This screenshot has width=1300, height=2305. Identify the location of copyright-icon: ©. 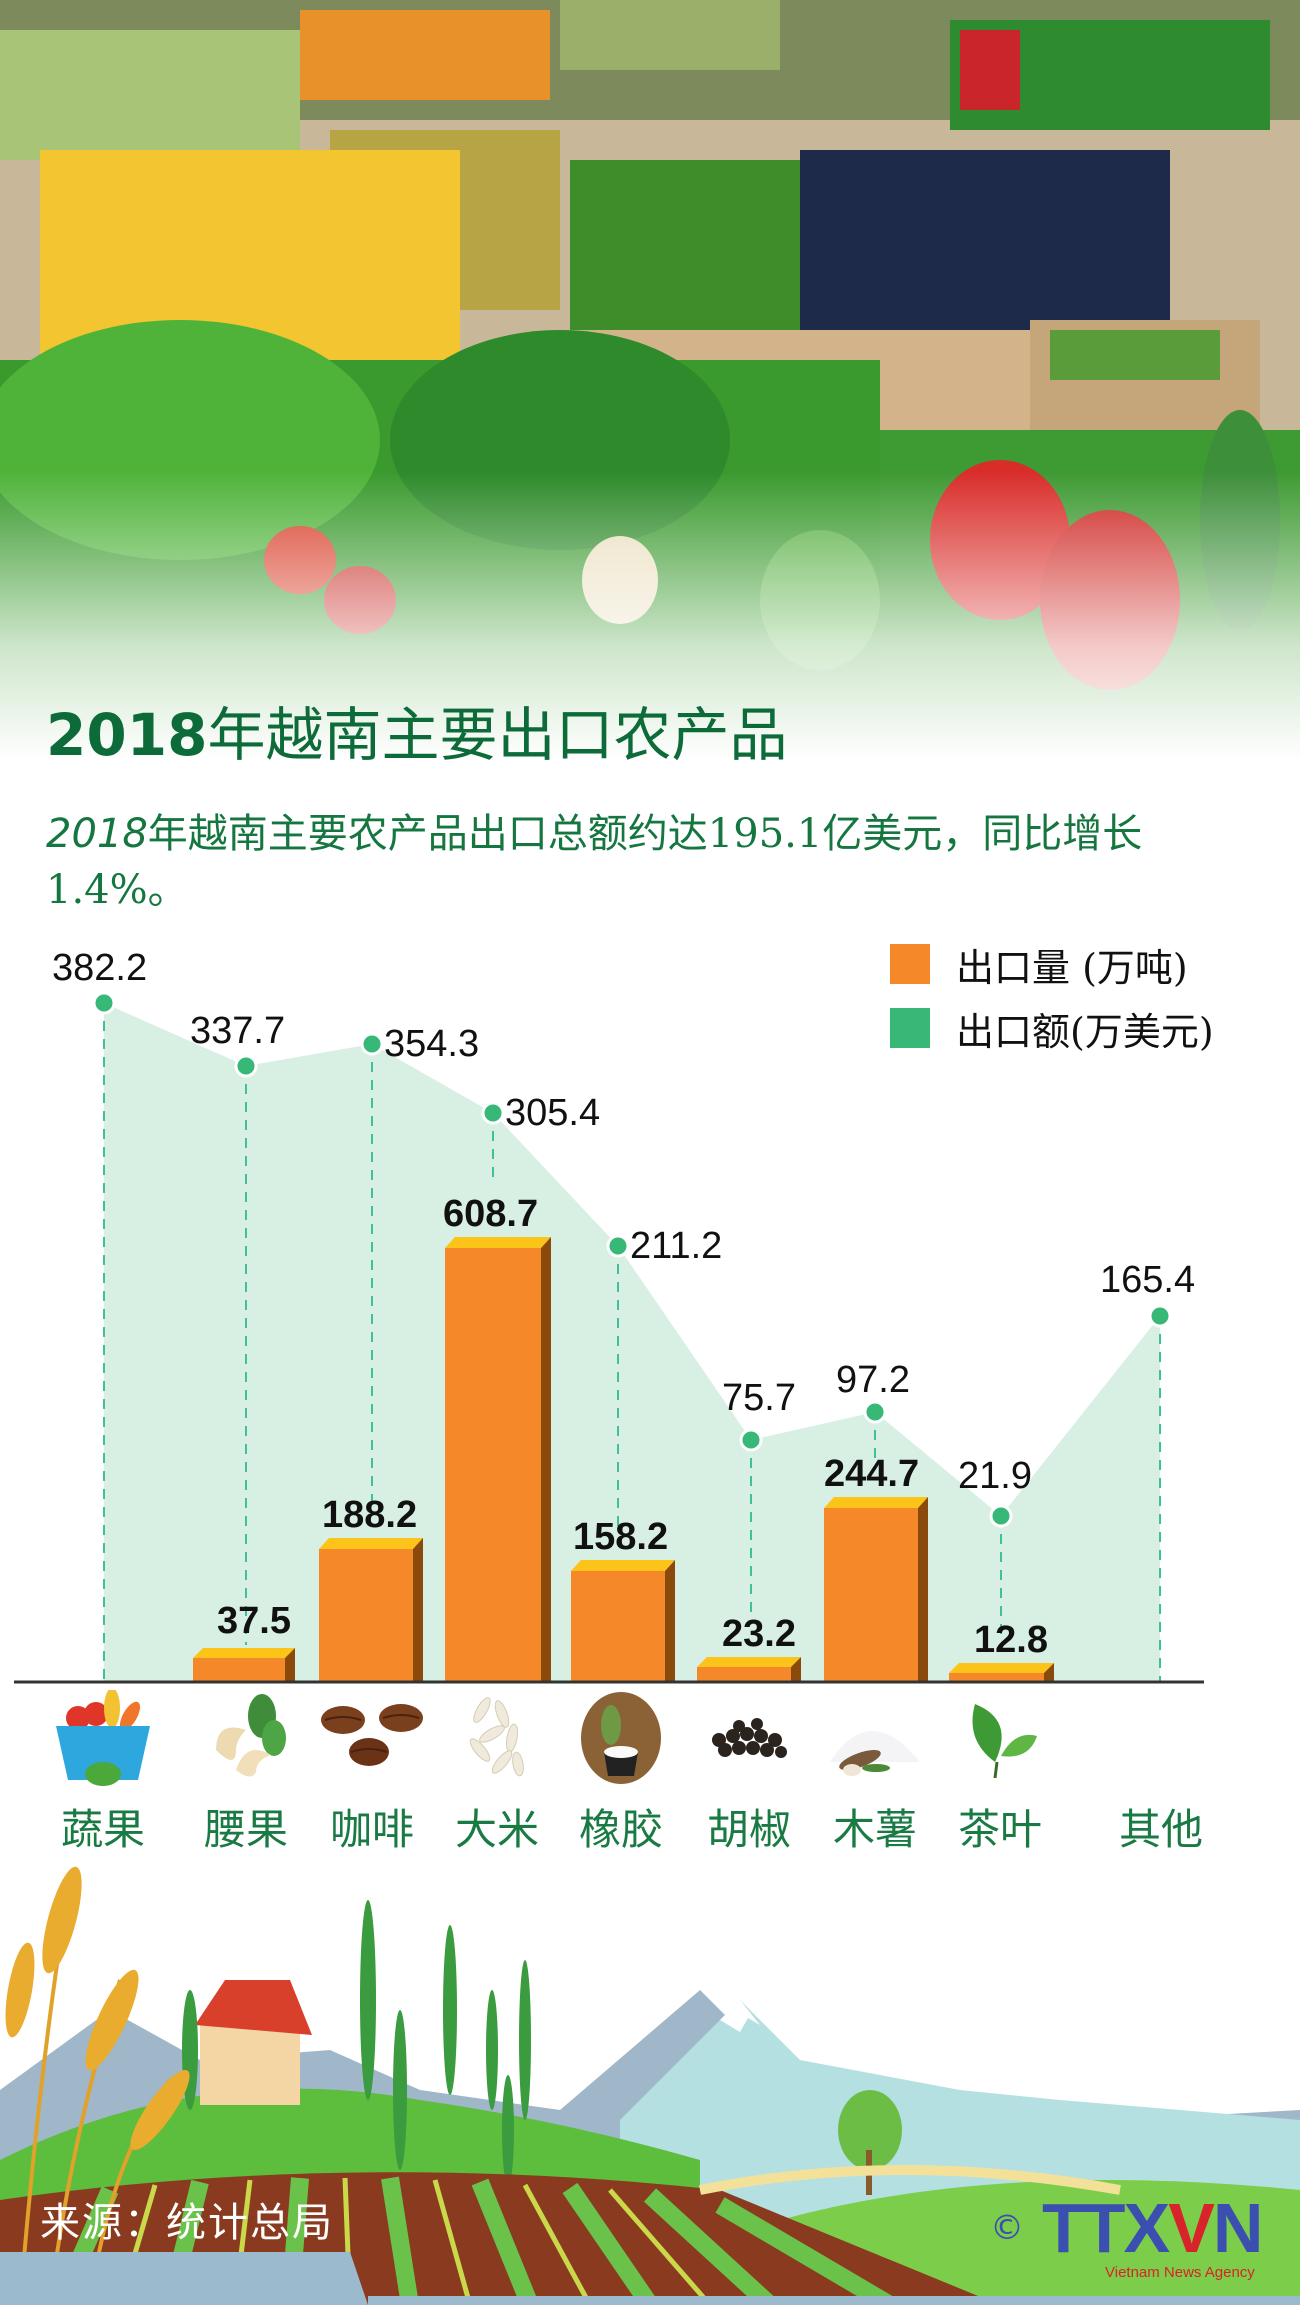
(1007, 2228).